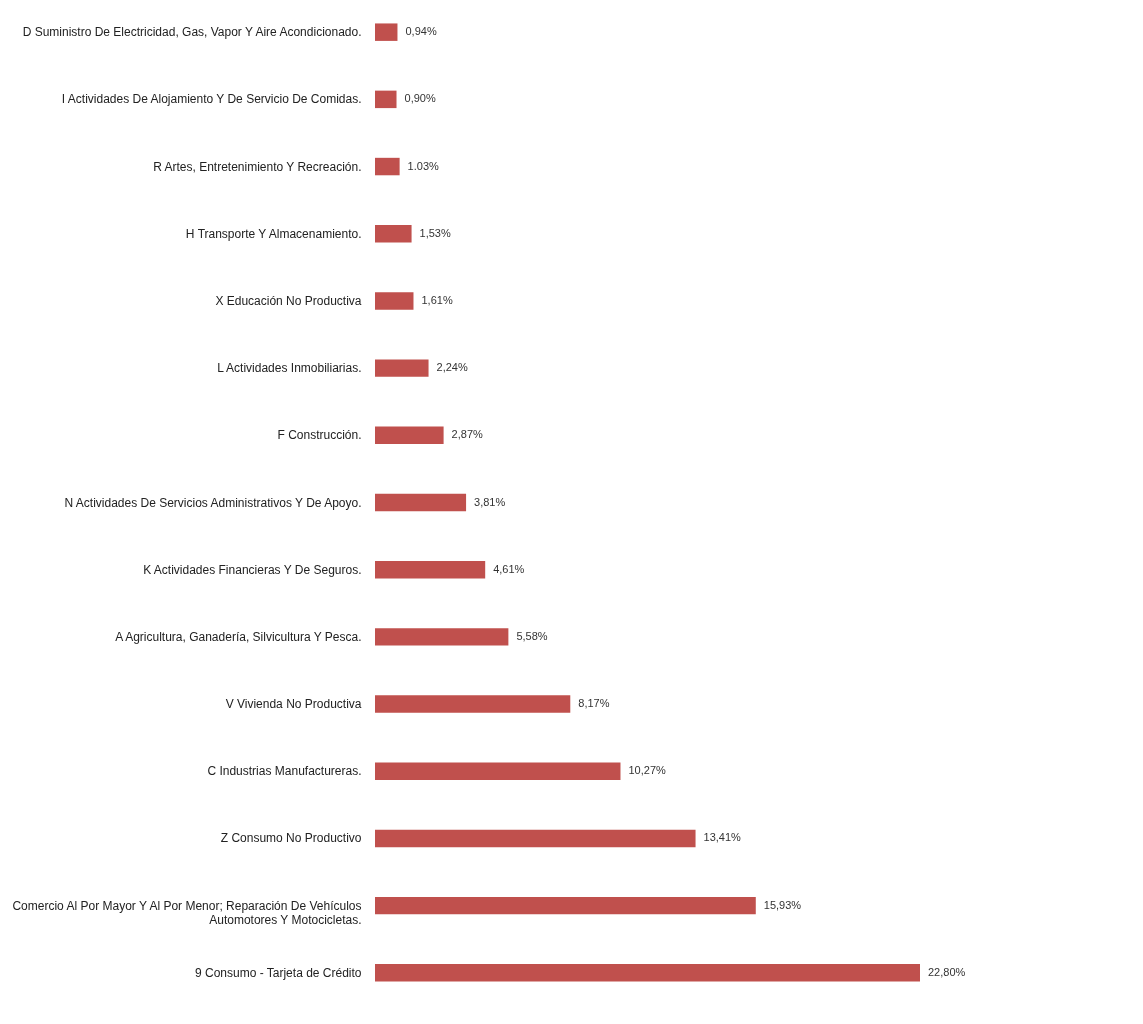 This screenshot has height=1024, width=1143. Describe the element at coordinates (187, 912) in the screenshot. I see `y-tick-label: Comercio Al Por Mayor Y Al Por Menor; Reparación De Vehículos Automotores Y Motocicletas.` at that location.